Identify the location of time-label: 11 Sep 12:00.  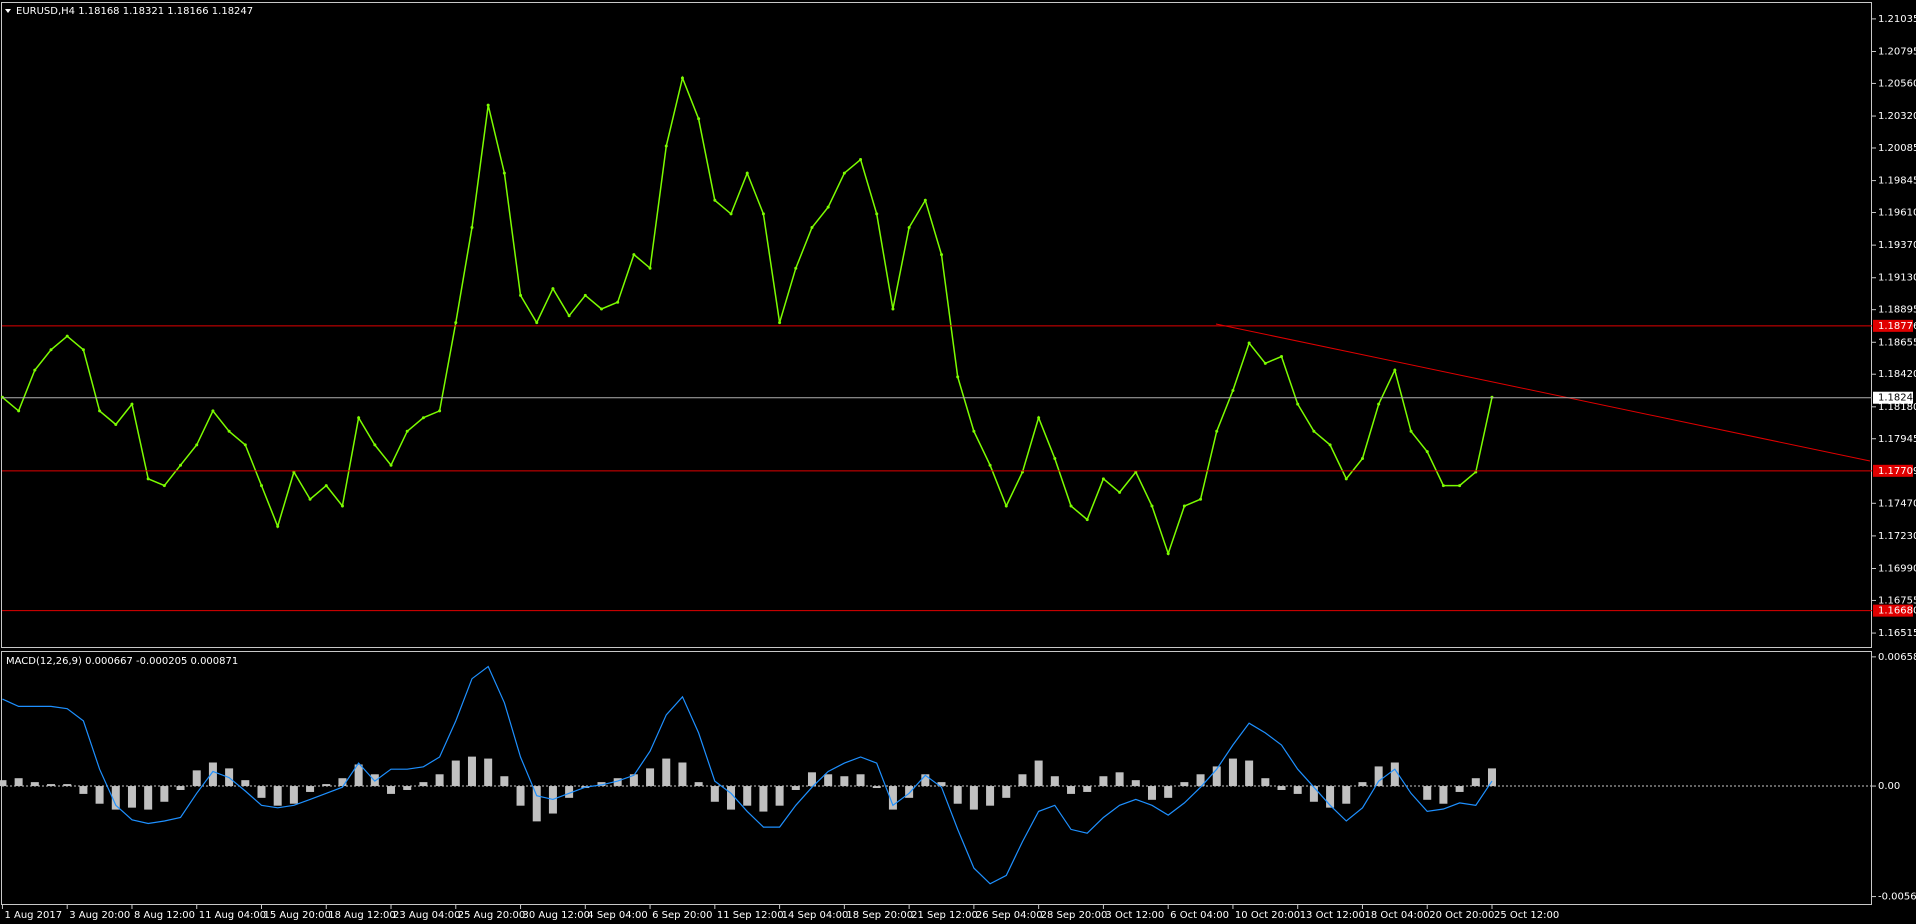
(750, 915).